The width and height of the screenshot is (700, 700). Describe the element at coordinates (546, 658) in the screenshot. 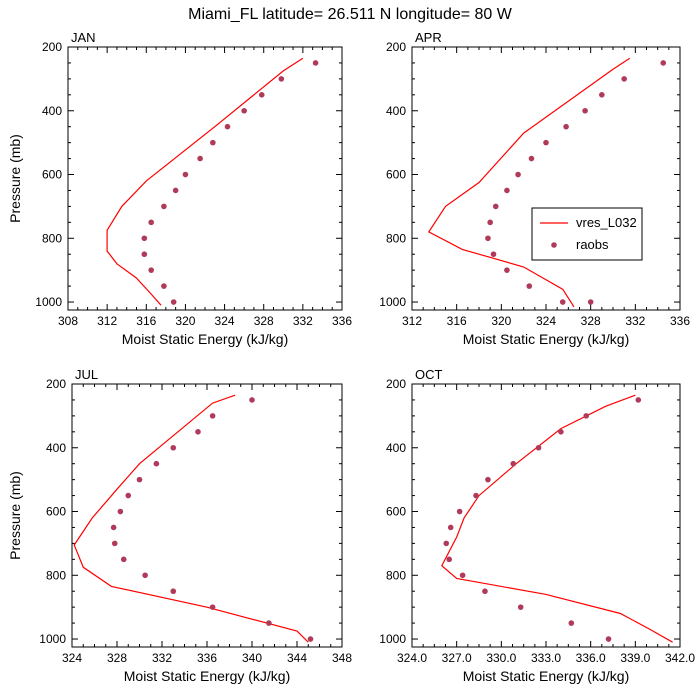

I see `x-tick-label: 333.0` at that location.